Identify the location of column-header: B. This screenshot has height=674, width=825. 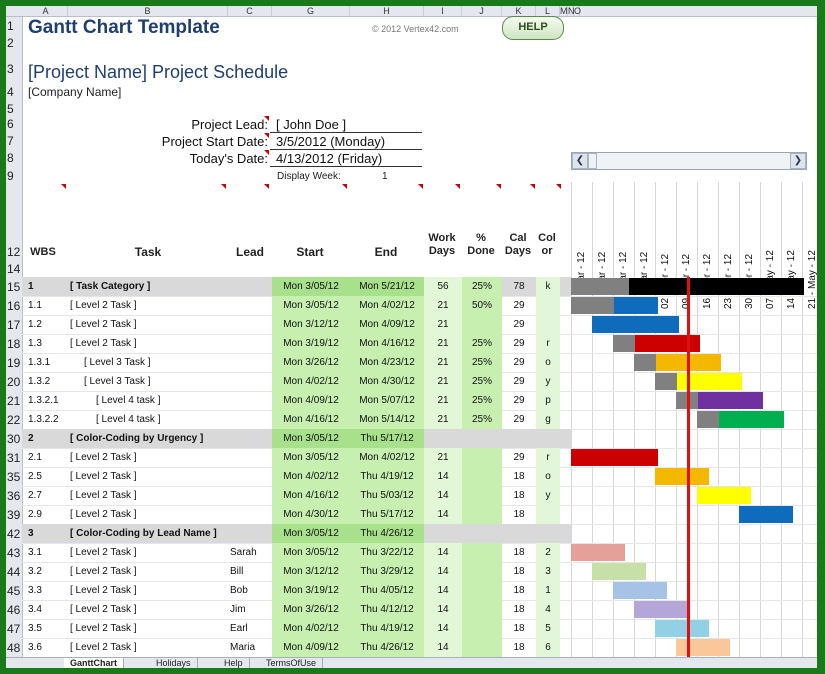
(148, 11).